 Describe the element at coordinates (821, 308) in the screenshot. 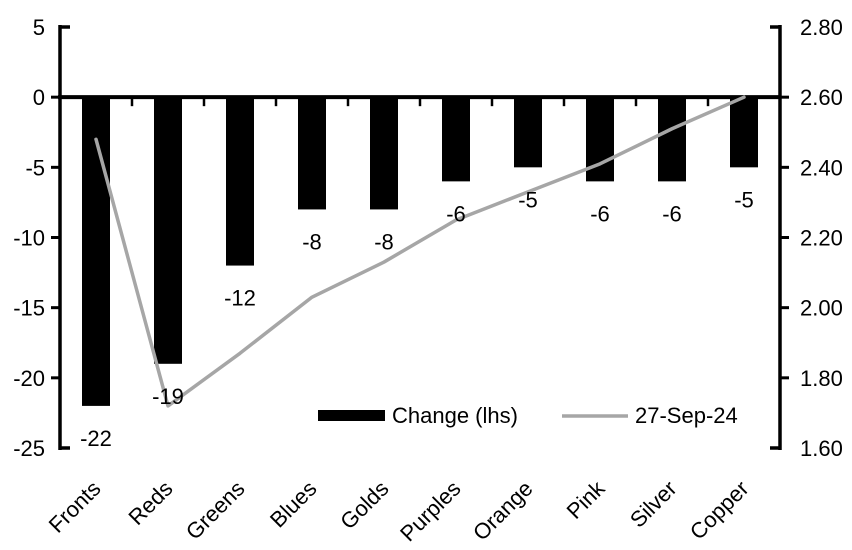

I see `right-axis-tick-label: 2.00` at that location.